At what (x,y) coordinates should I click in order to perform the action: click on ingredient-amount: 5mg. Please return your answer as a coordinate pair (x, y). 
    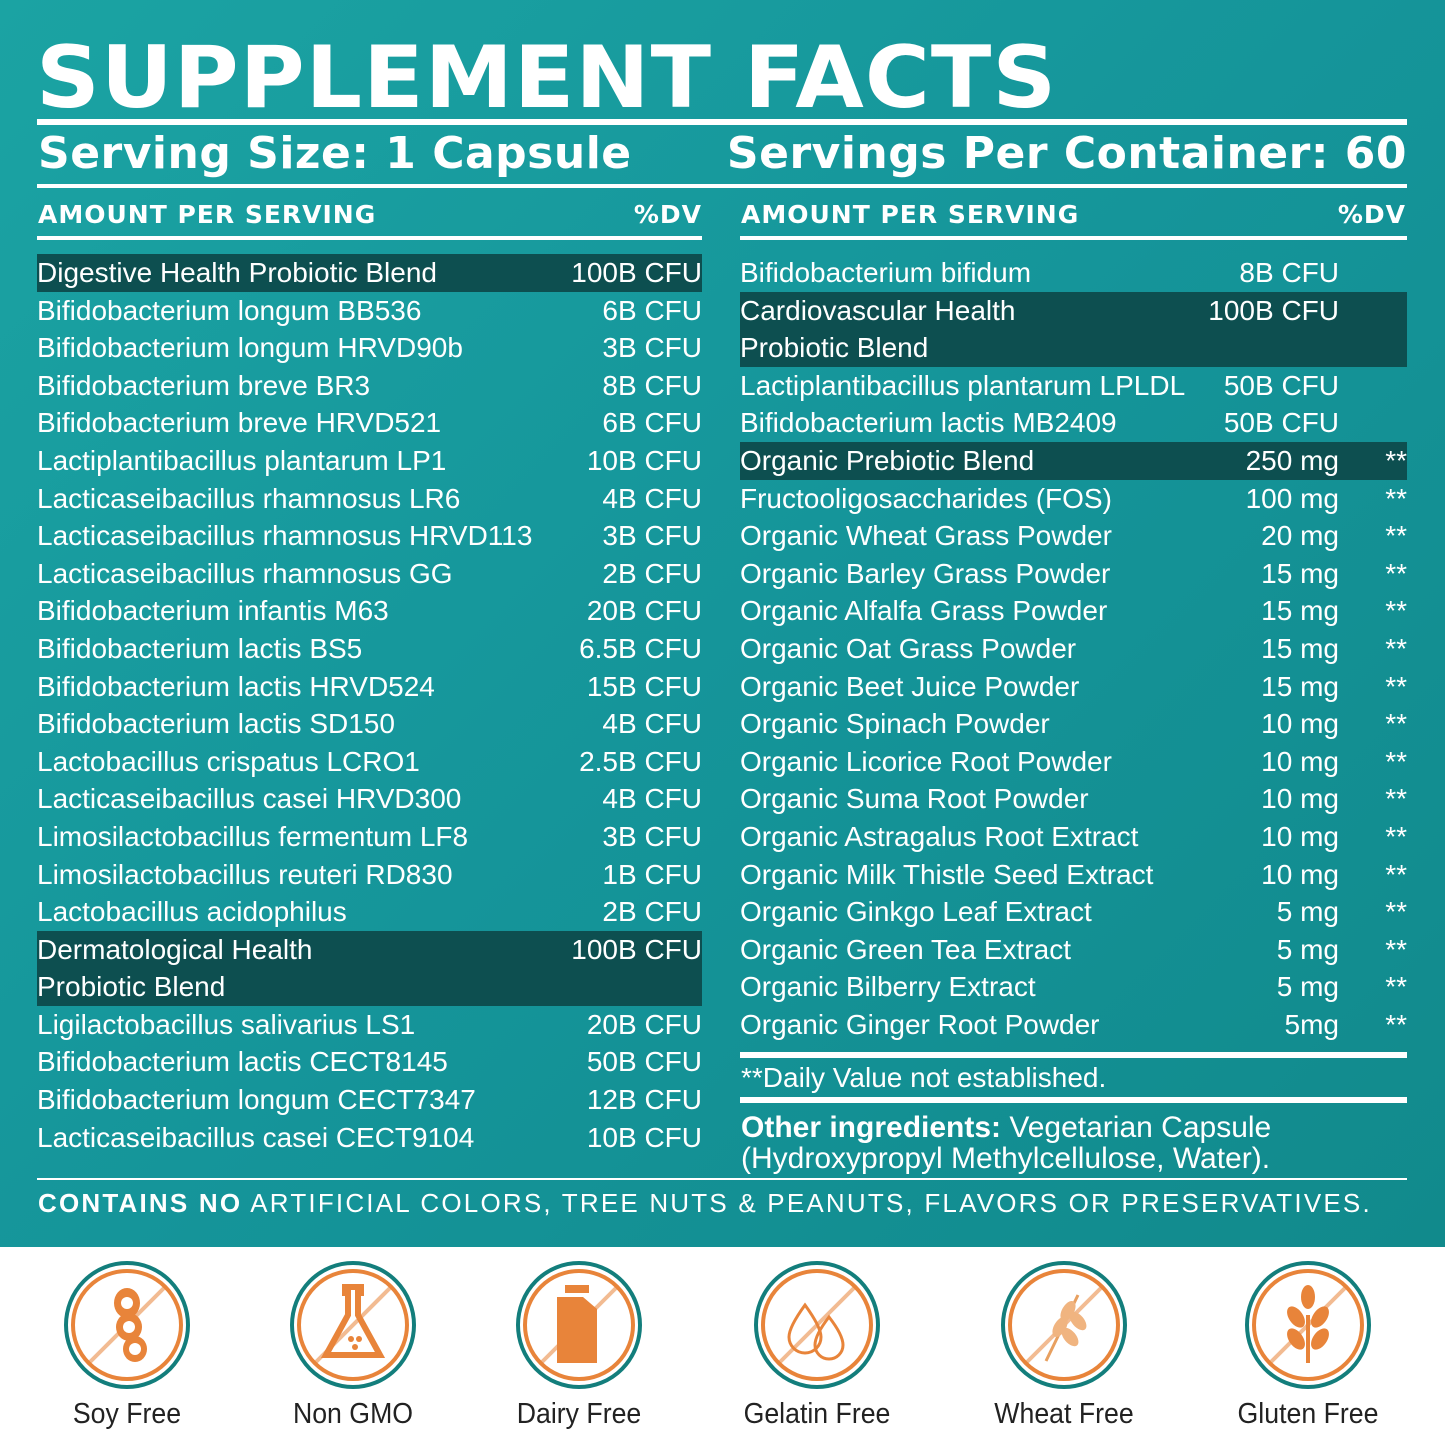
    Looking at the image, I should click on (1311, 1024).